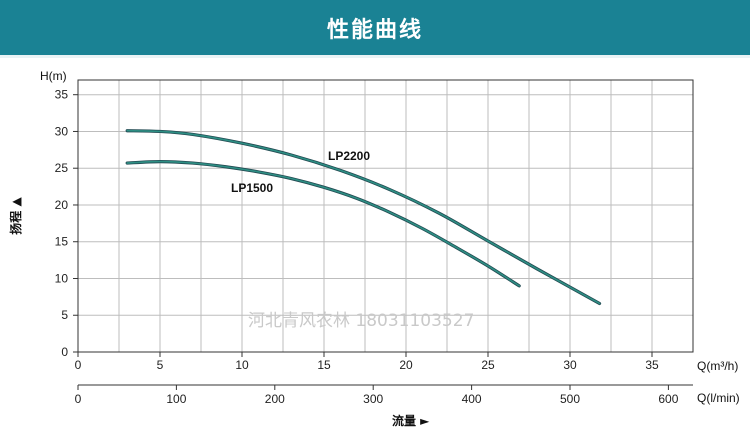 This screenshot has height=438, width=750. What do you see at coordinates (62, 95) in the screenshot?
I see `y-tick-label: 35` at bounding box center [62, 95].